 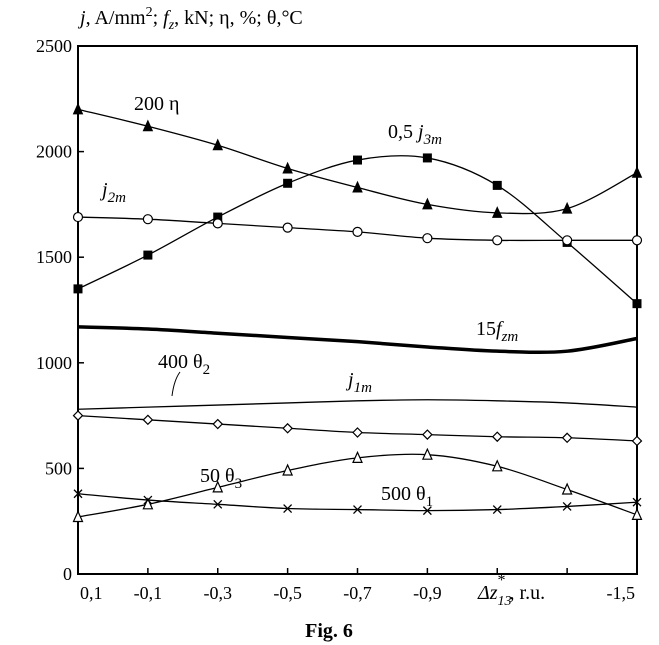 What do you see at coordinates (54, 257) in the screenshot?
I see `y-tick-label: 1500` at bounding box center [54, 257].